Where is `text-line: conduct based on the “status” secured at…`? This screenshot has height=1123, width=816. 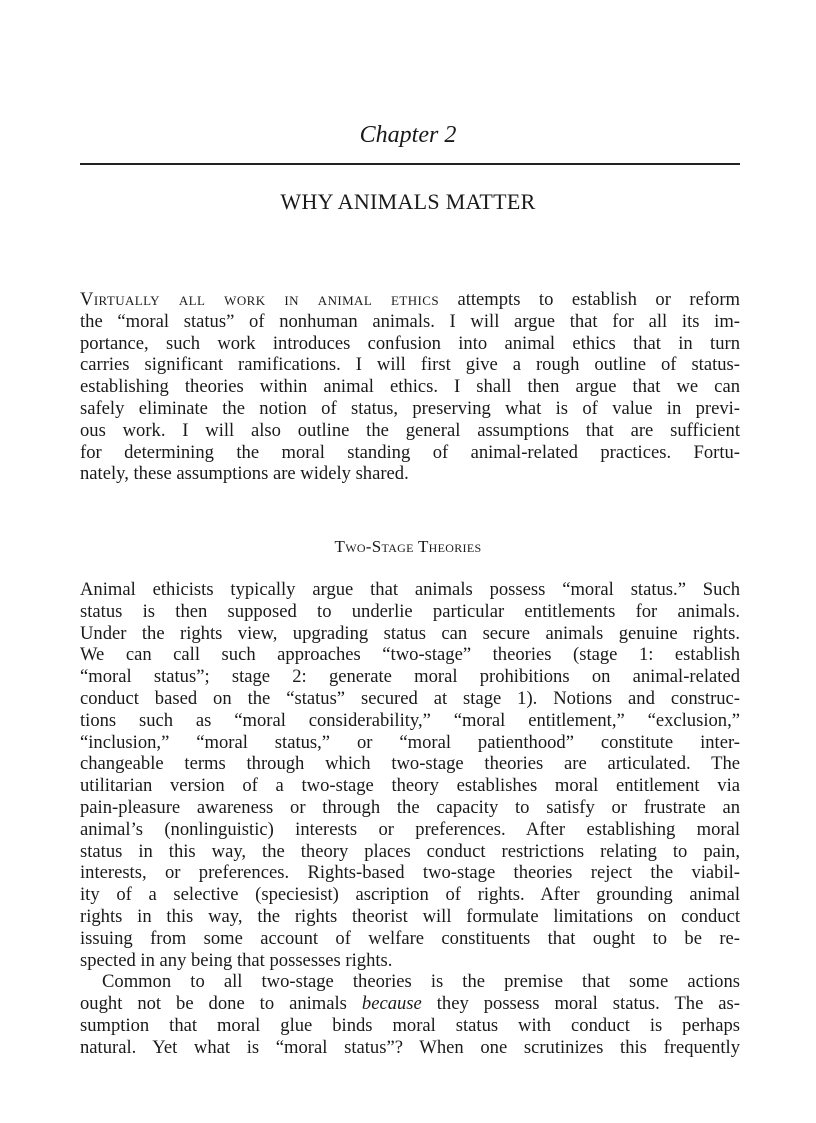 text-line: conduct based on the “status” secured at… is located at coordinates (410, 698).